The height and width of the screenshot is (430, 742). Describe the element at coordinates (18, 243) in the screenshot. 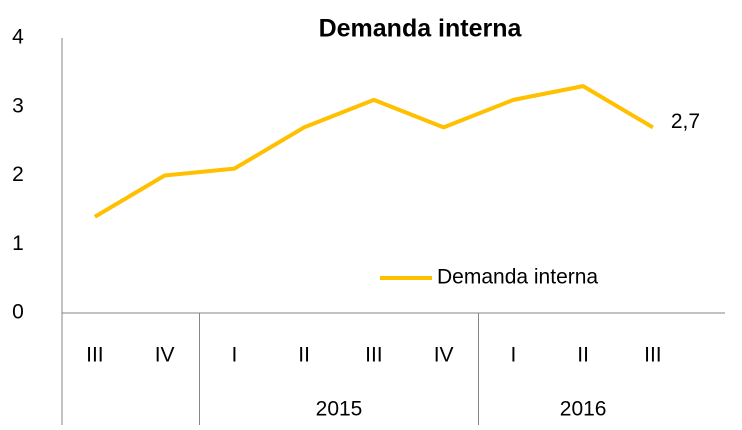

I see `y-tick-label: 1` at that location.